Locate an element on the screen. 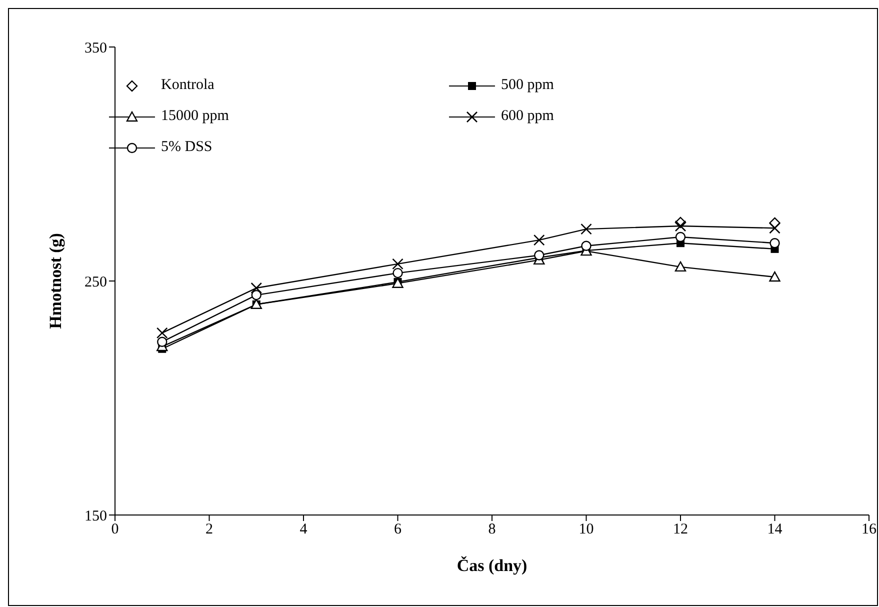  x-tick-label: 2 is located at coordinates (209, 530).